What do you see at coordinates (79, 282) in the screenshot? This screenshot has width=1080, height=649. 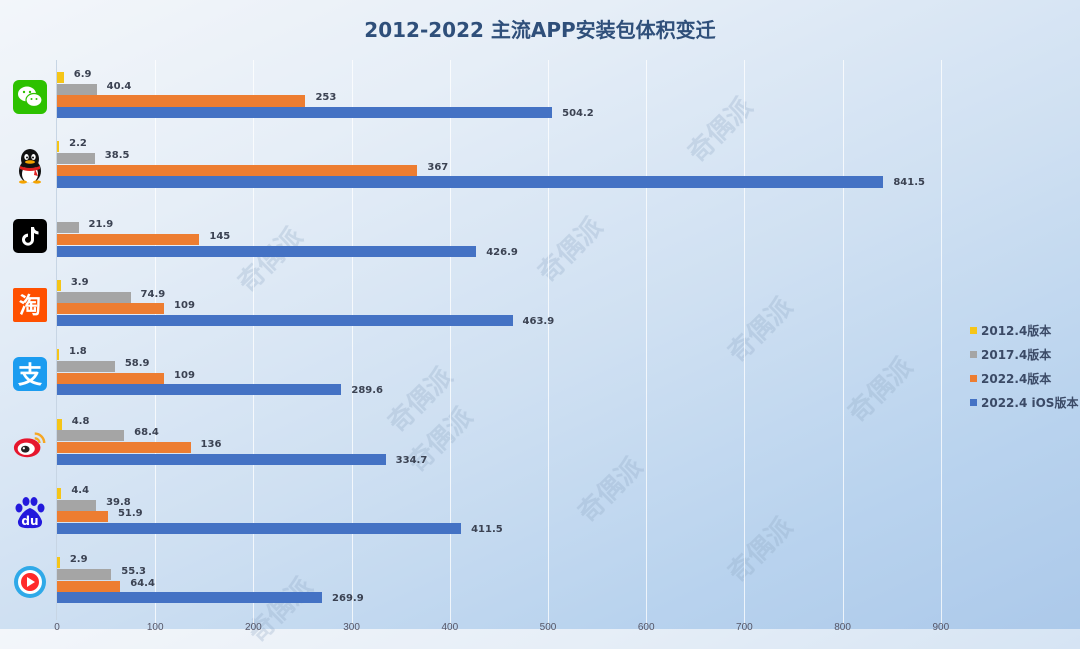 I see `value-label: 3.9` at bounding box center [79, 282].